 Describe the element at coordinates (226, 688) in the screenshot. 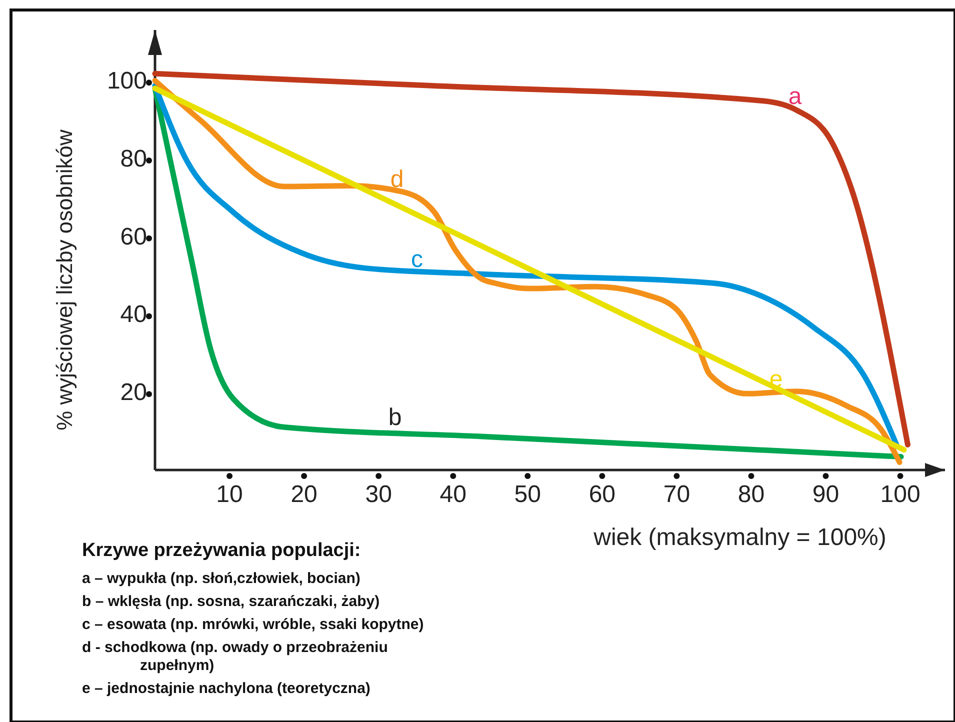

I see `text: e – jednostajnie nachylona (teoretyczna)` at that location.